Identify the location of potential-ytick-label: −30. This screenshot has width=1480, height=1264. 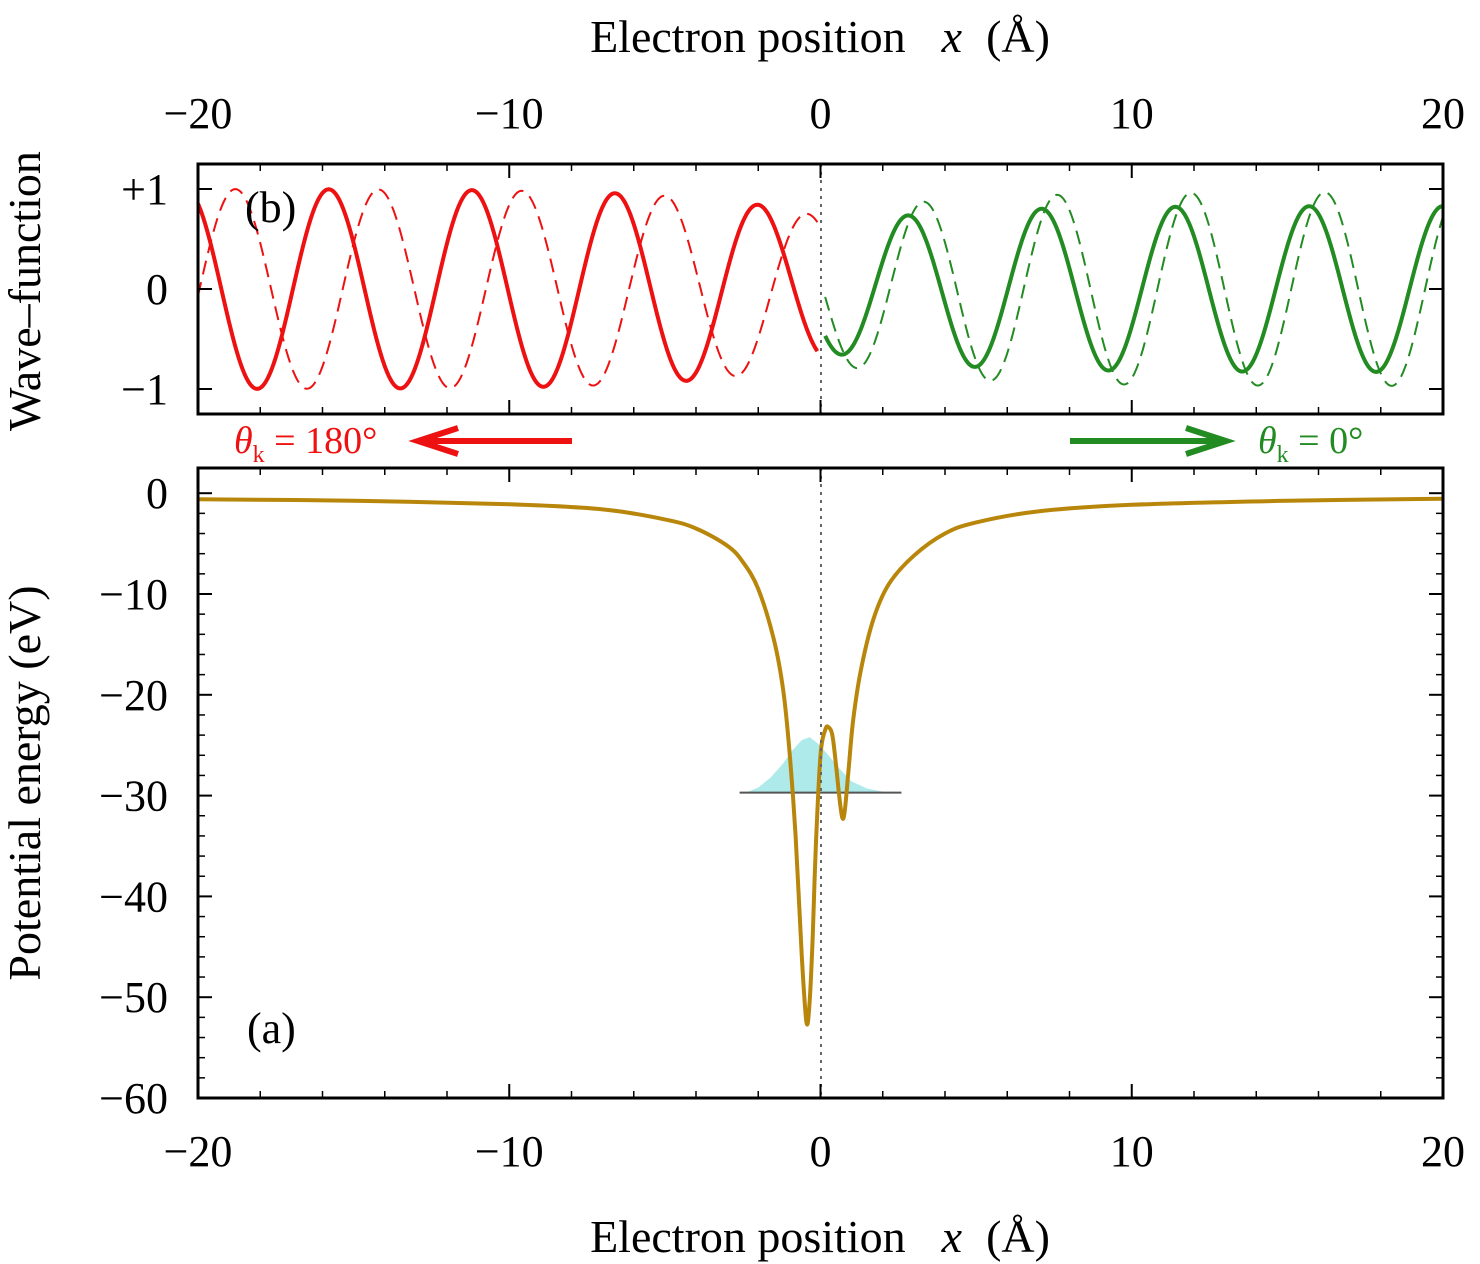
(133, 796).